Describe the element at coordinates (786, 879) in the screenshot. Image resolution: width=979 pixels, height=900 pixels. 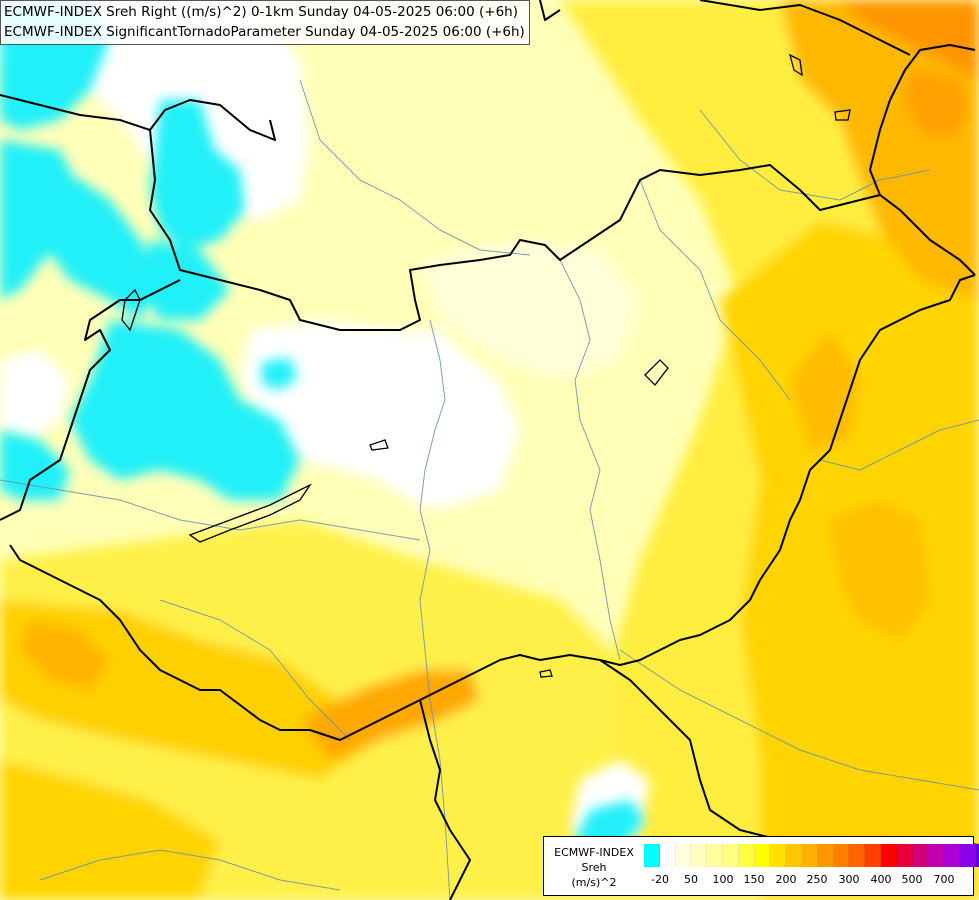
I see `legend-tick-label: 200` at that location.